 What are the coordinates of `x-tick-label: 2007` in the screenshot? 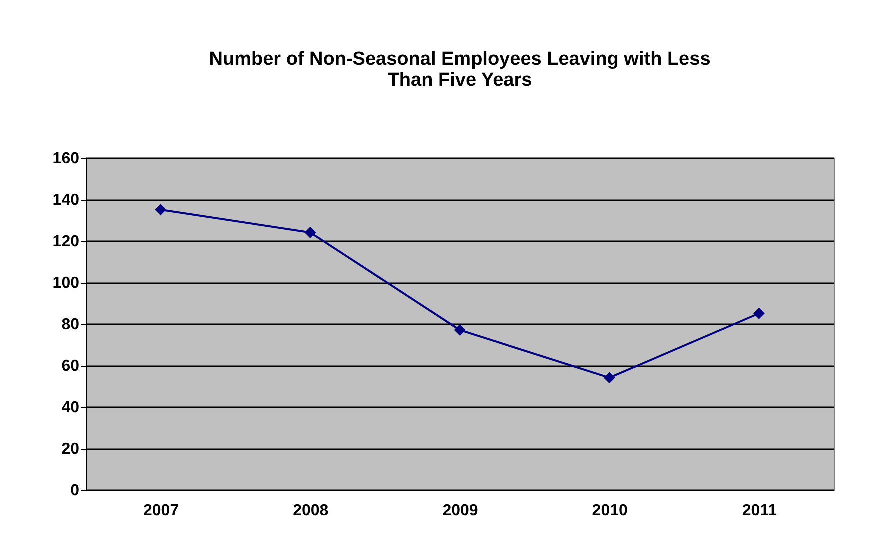 It's located at (162, 511).